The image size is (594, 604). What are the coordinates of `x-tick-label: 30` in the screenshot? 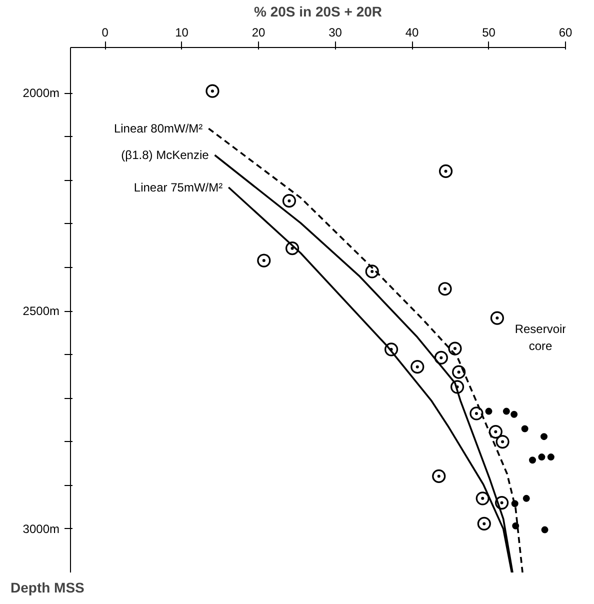 It's located at (335, 33).